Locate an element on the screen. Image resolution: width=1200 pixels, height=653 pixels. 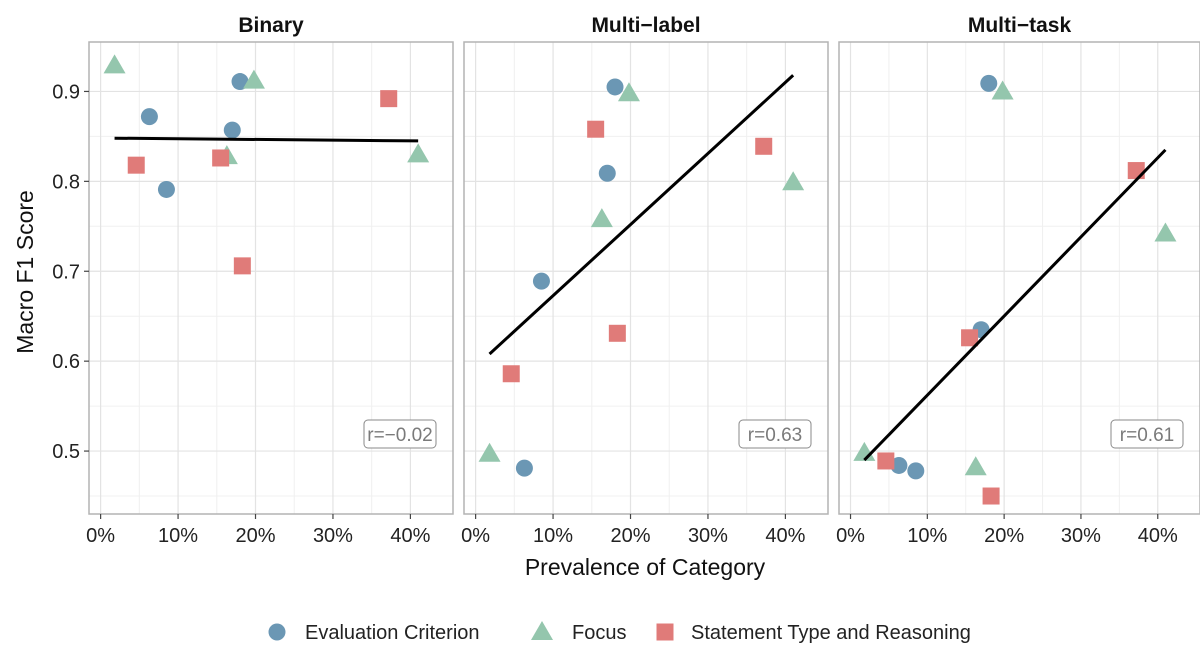
y-tick-label: 0.9 is located at coordinates (66, 92).